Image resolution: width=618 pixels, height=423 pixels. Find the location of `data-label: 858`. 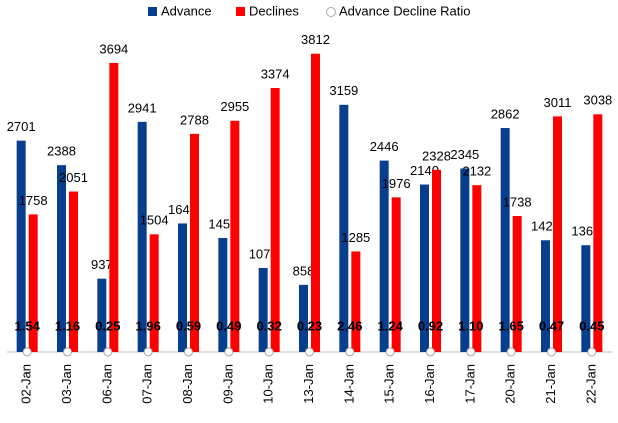

data-label: 858 is located at coordinates (304, 270).